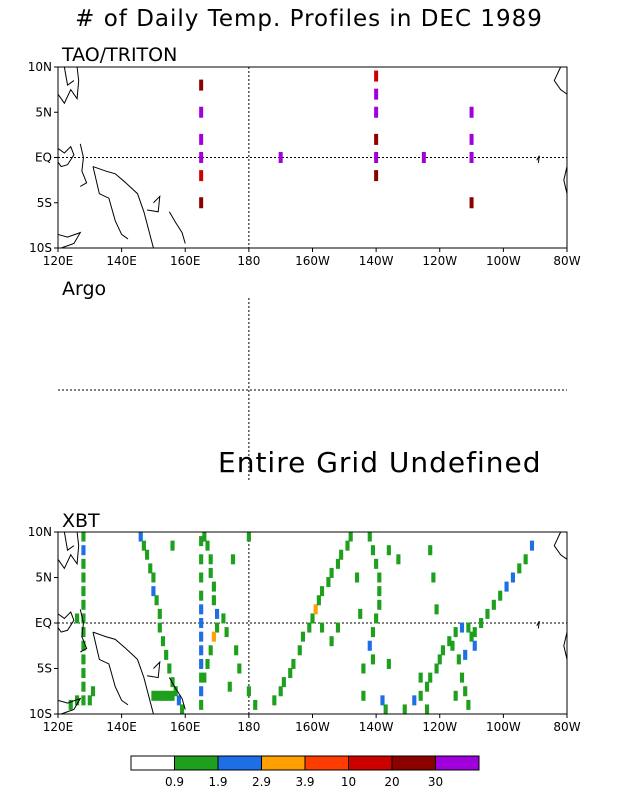 Image resolution: width=618 pixels, height=800 pixels. Describe the element at coordinates (121, 727) in the screenshot. I see `xbt-x-tick-label: 140E` at that location.